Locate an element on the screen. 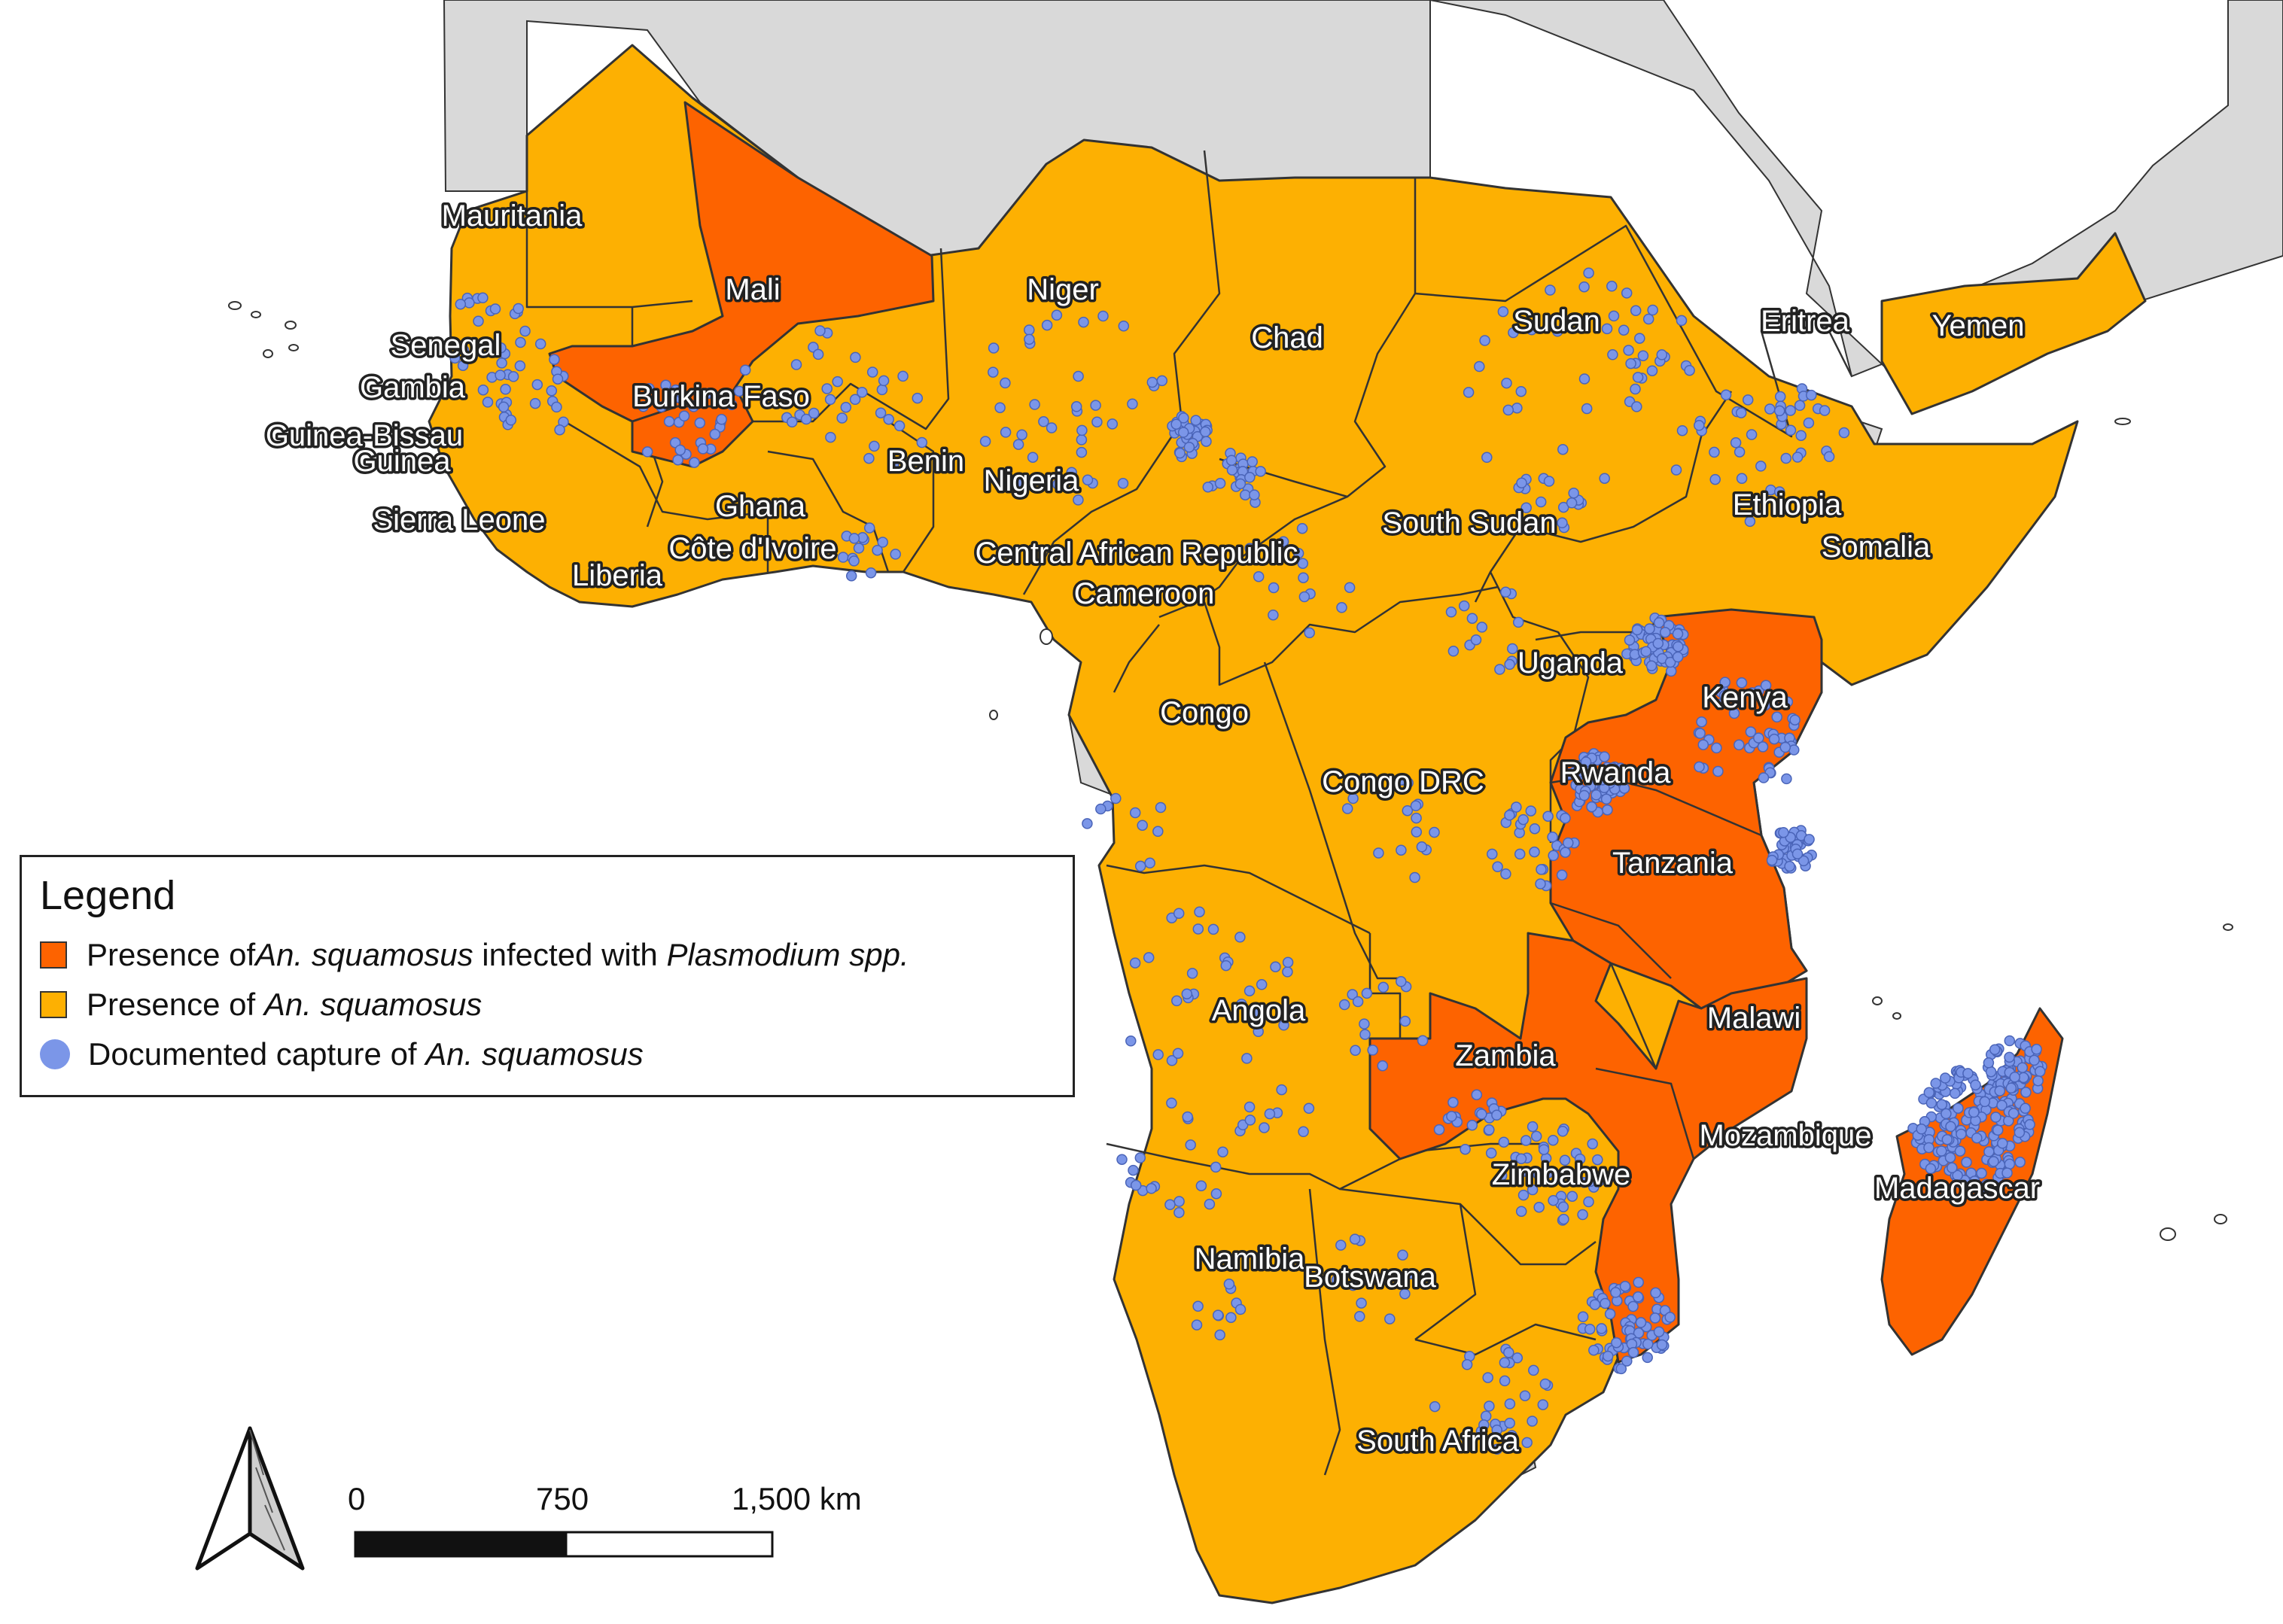 This screenshot has height=1624, width=2283. country-label-liberia: Liberia is located at coordinates (617, 575).